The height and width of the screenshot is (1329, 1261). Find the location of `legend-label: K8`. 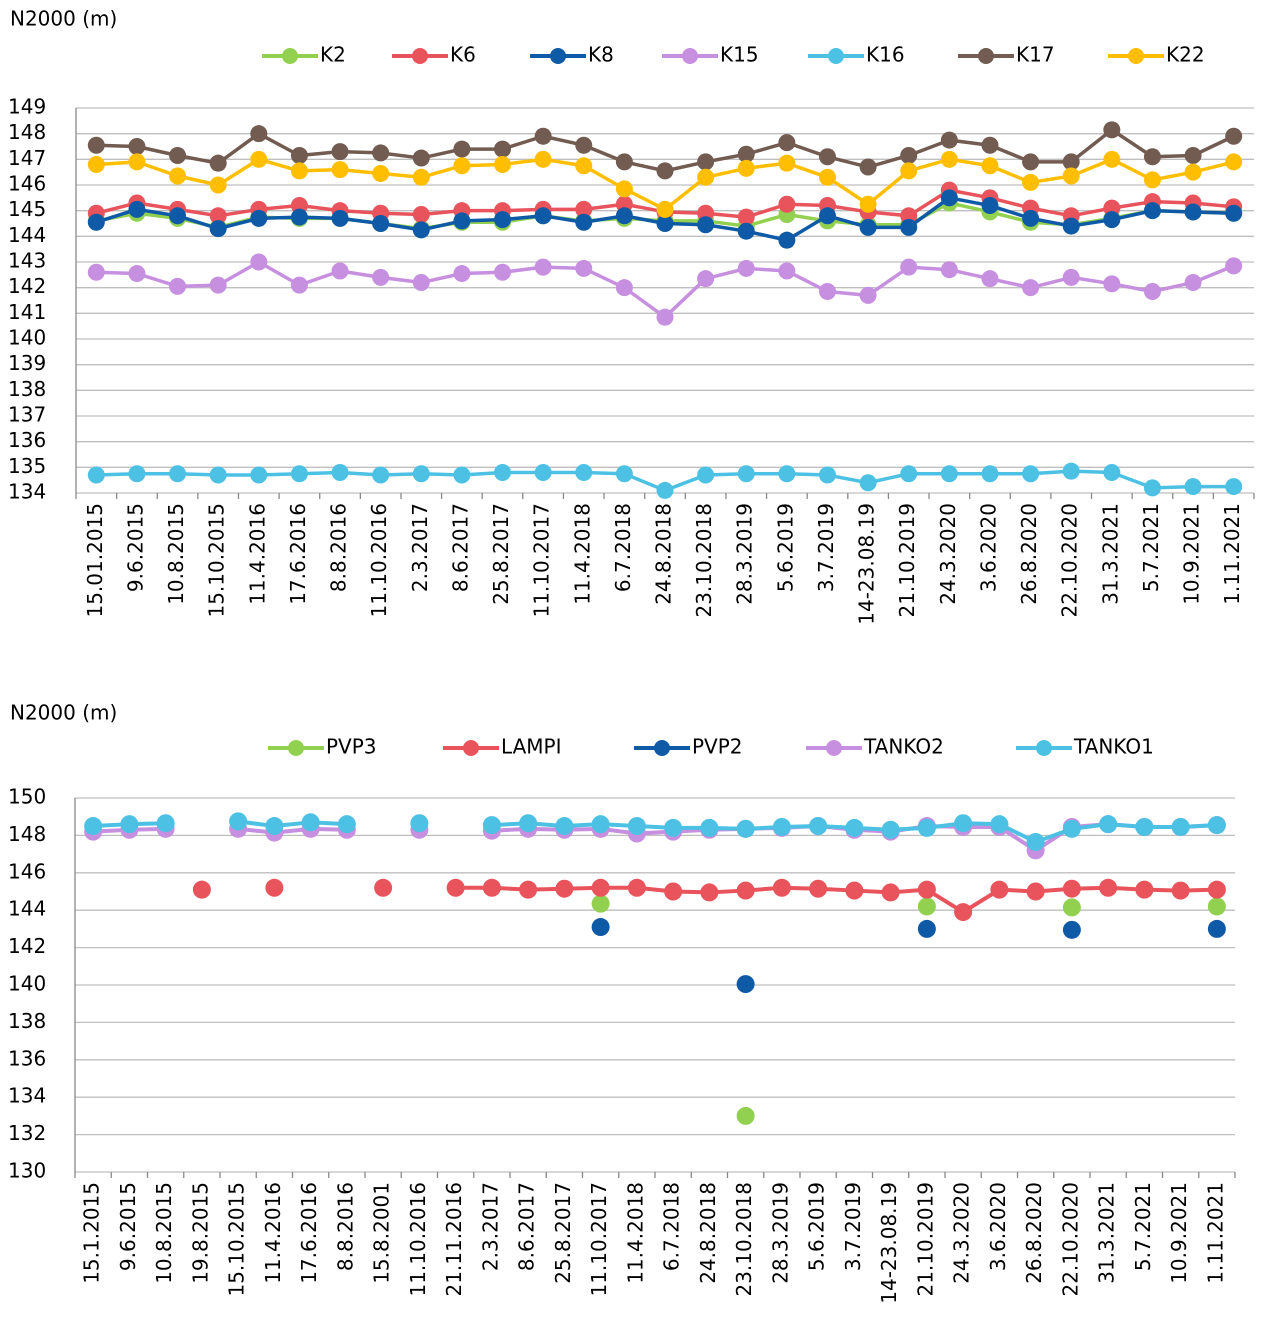

legend-label: K8 is located at coordinates (601, 55).